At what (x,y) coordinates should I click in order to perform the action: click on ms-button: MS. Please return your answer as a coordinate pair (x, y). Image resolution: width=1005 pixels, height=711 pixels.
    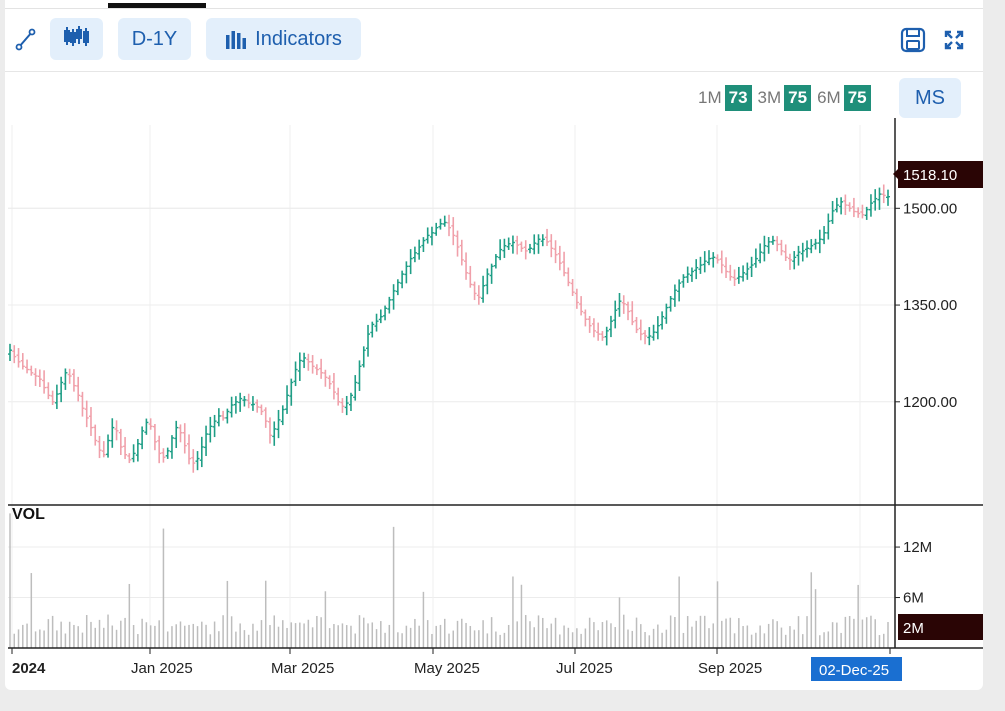
    Looking at the image, I should click on (930, 98).